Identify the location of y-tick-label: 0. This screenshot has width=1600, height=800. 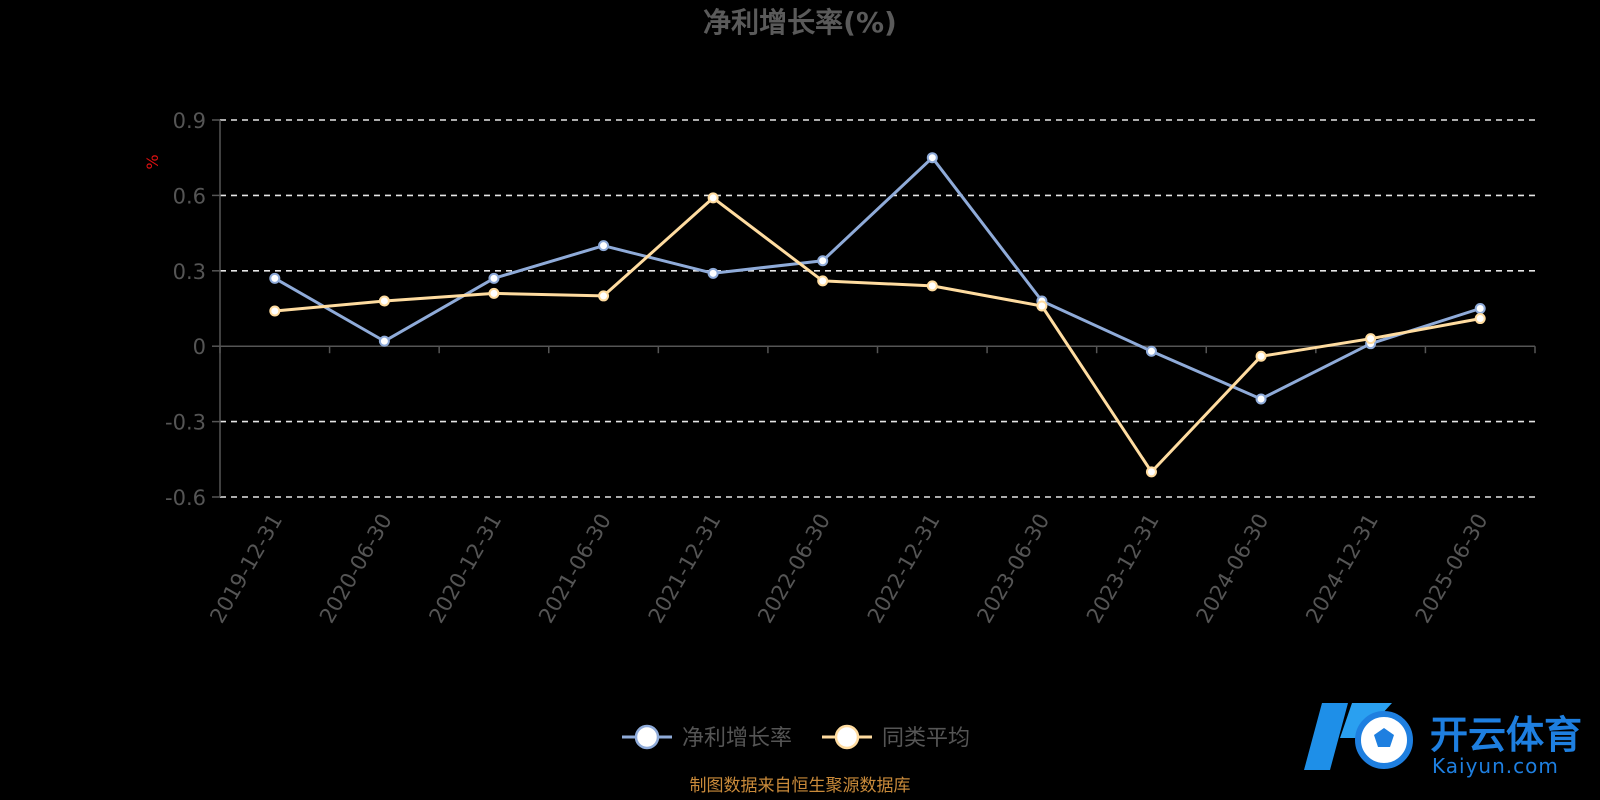
(199, 347).